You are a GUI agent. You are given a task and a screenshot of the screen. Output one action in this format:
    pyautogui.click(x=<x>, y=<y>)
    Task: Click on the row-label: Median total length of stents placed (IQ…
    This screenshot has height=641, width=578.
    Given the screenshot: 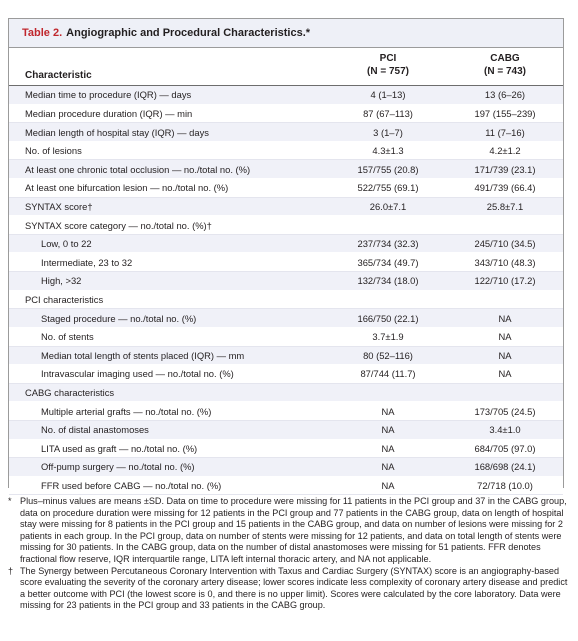 What is the action you would take?
    pyautogui.click(x=143, y=355)
    